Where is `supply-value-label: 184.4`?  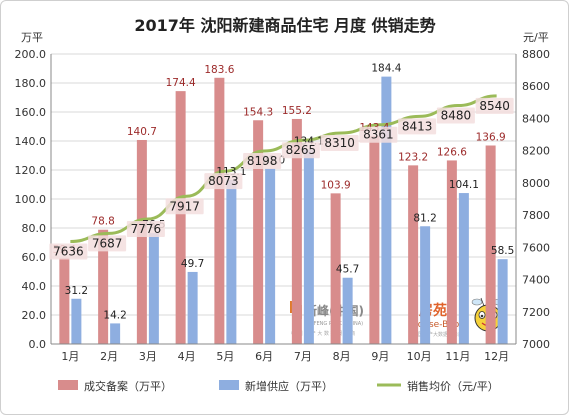
supply-value-label: 184.4 is located at coordinates (386, 69).